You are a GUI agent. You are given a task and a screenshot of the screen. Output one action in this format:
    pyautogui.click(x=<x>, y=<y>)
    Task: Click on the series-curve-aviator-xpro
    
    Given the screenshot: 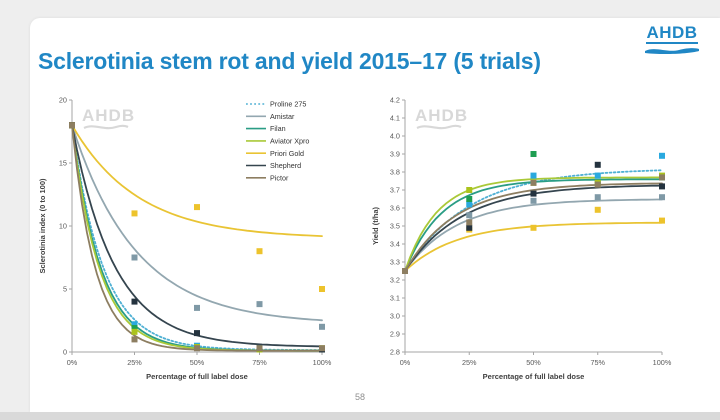 What is the action you would take?
    pyautogui.click(x=533, y=224)
    